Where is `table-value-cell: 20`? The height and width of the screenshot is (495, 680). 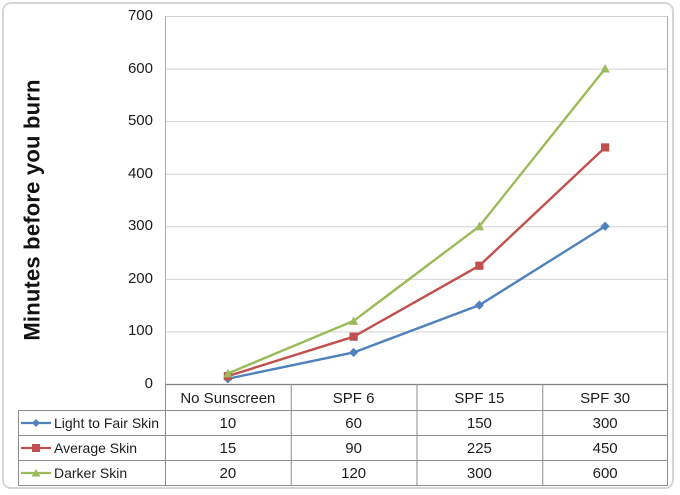
table-value-cell: 20 is located at coordinates (228, 473).